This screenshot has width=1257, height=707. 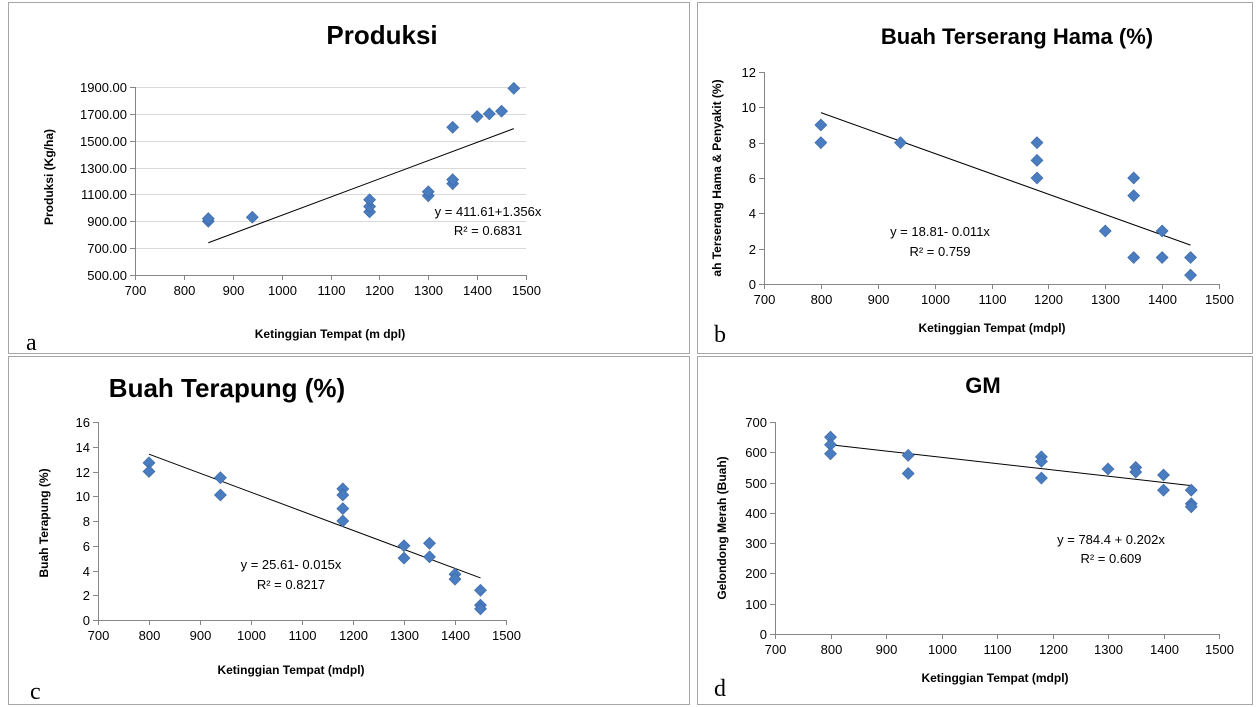 I want to click on y-tick-label: 600, so click(x=756, y=452).